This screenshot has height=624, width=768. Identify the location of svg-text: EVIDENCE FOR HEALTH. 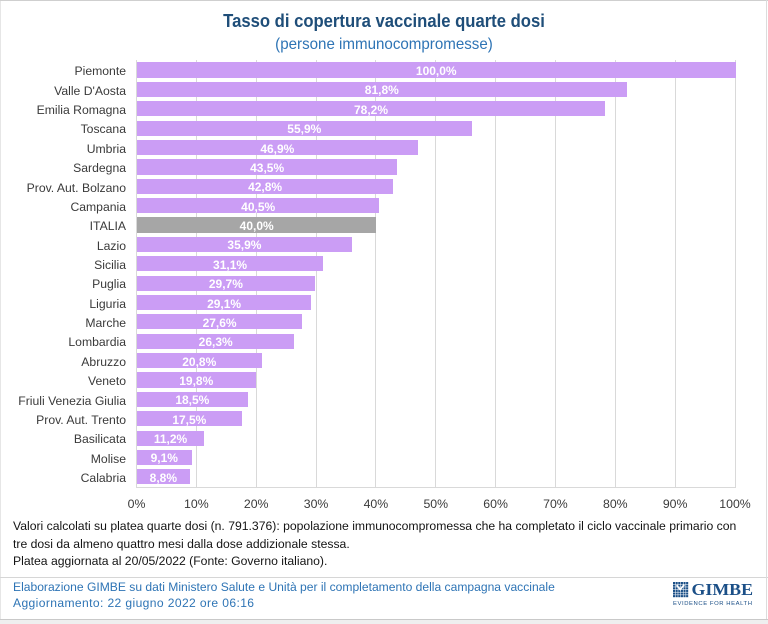
(712, 603).